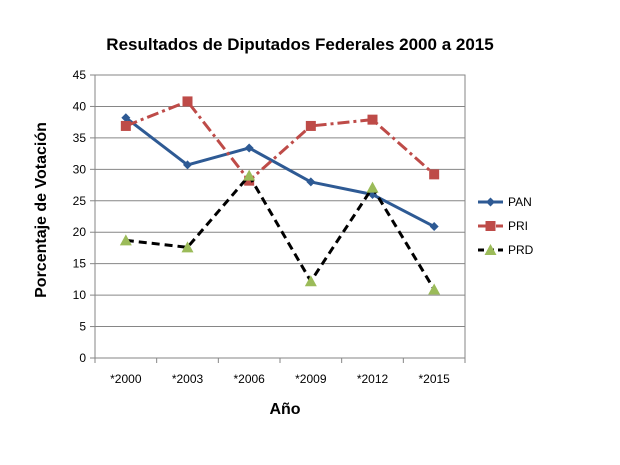 The width and height of the screenshot is (620, 465). Describe the element at coordinates (518, 226) in the screenshot. I see `legend-label-pri: PRI` at that location.